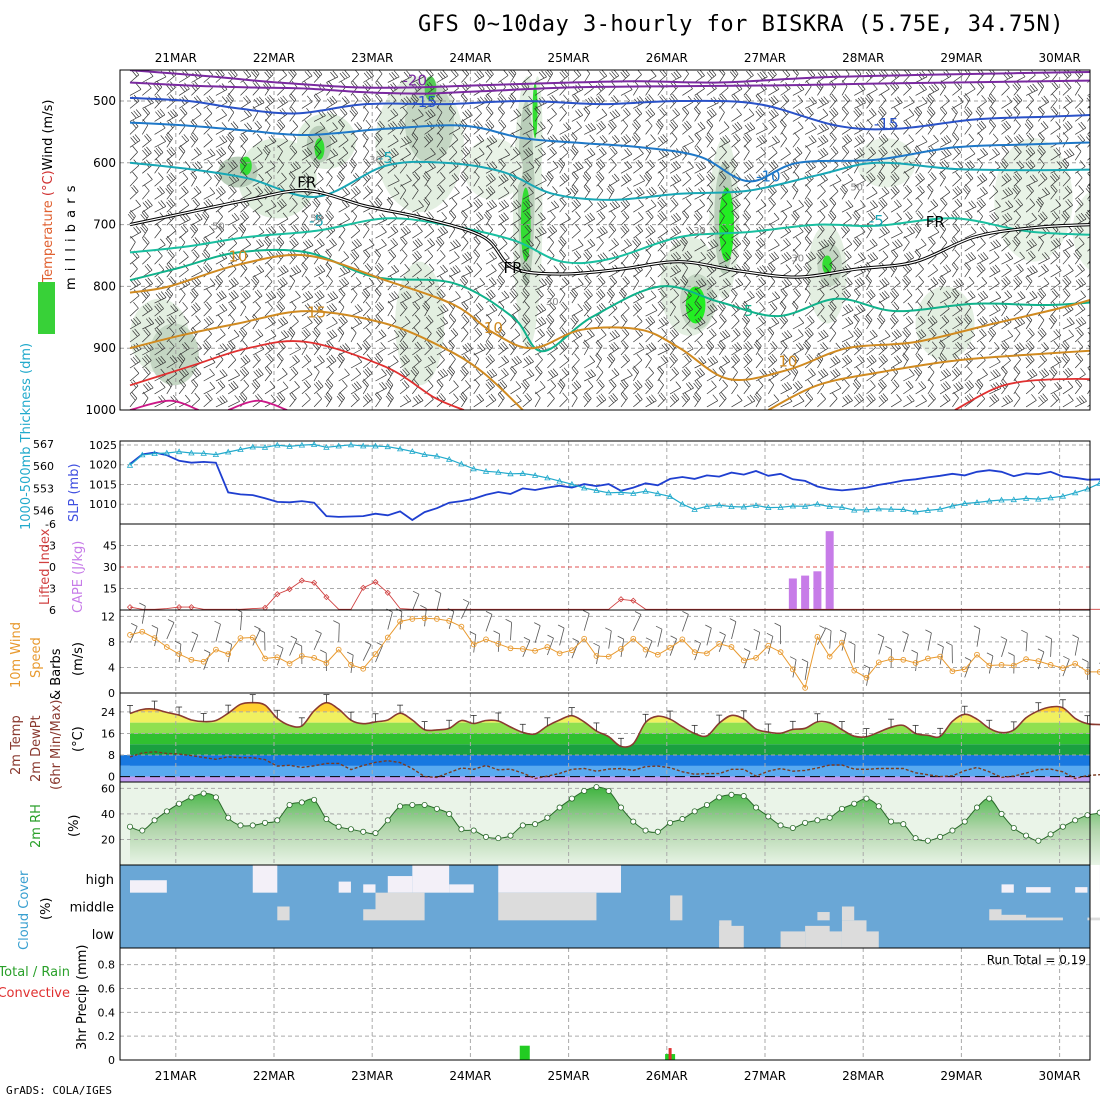  What do you see at coordinates (375, 445) in the screenshot?
I see `thickness-point` at bounding box center [375, 445].